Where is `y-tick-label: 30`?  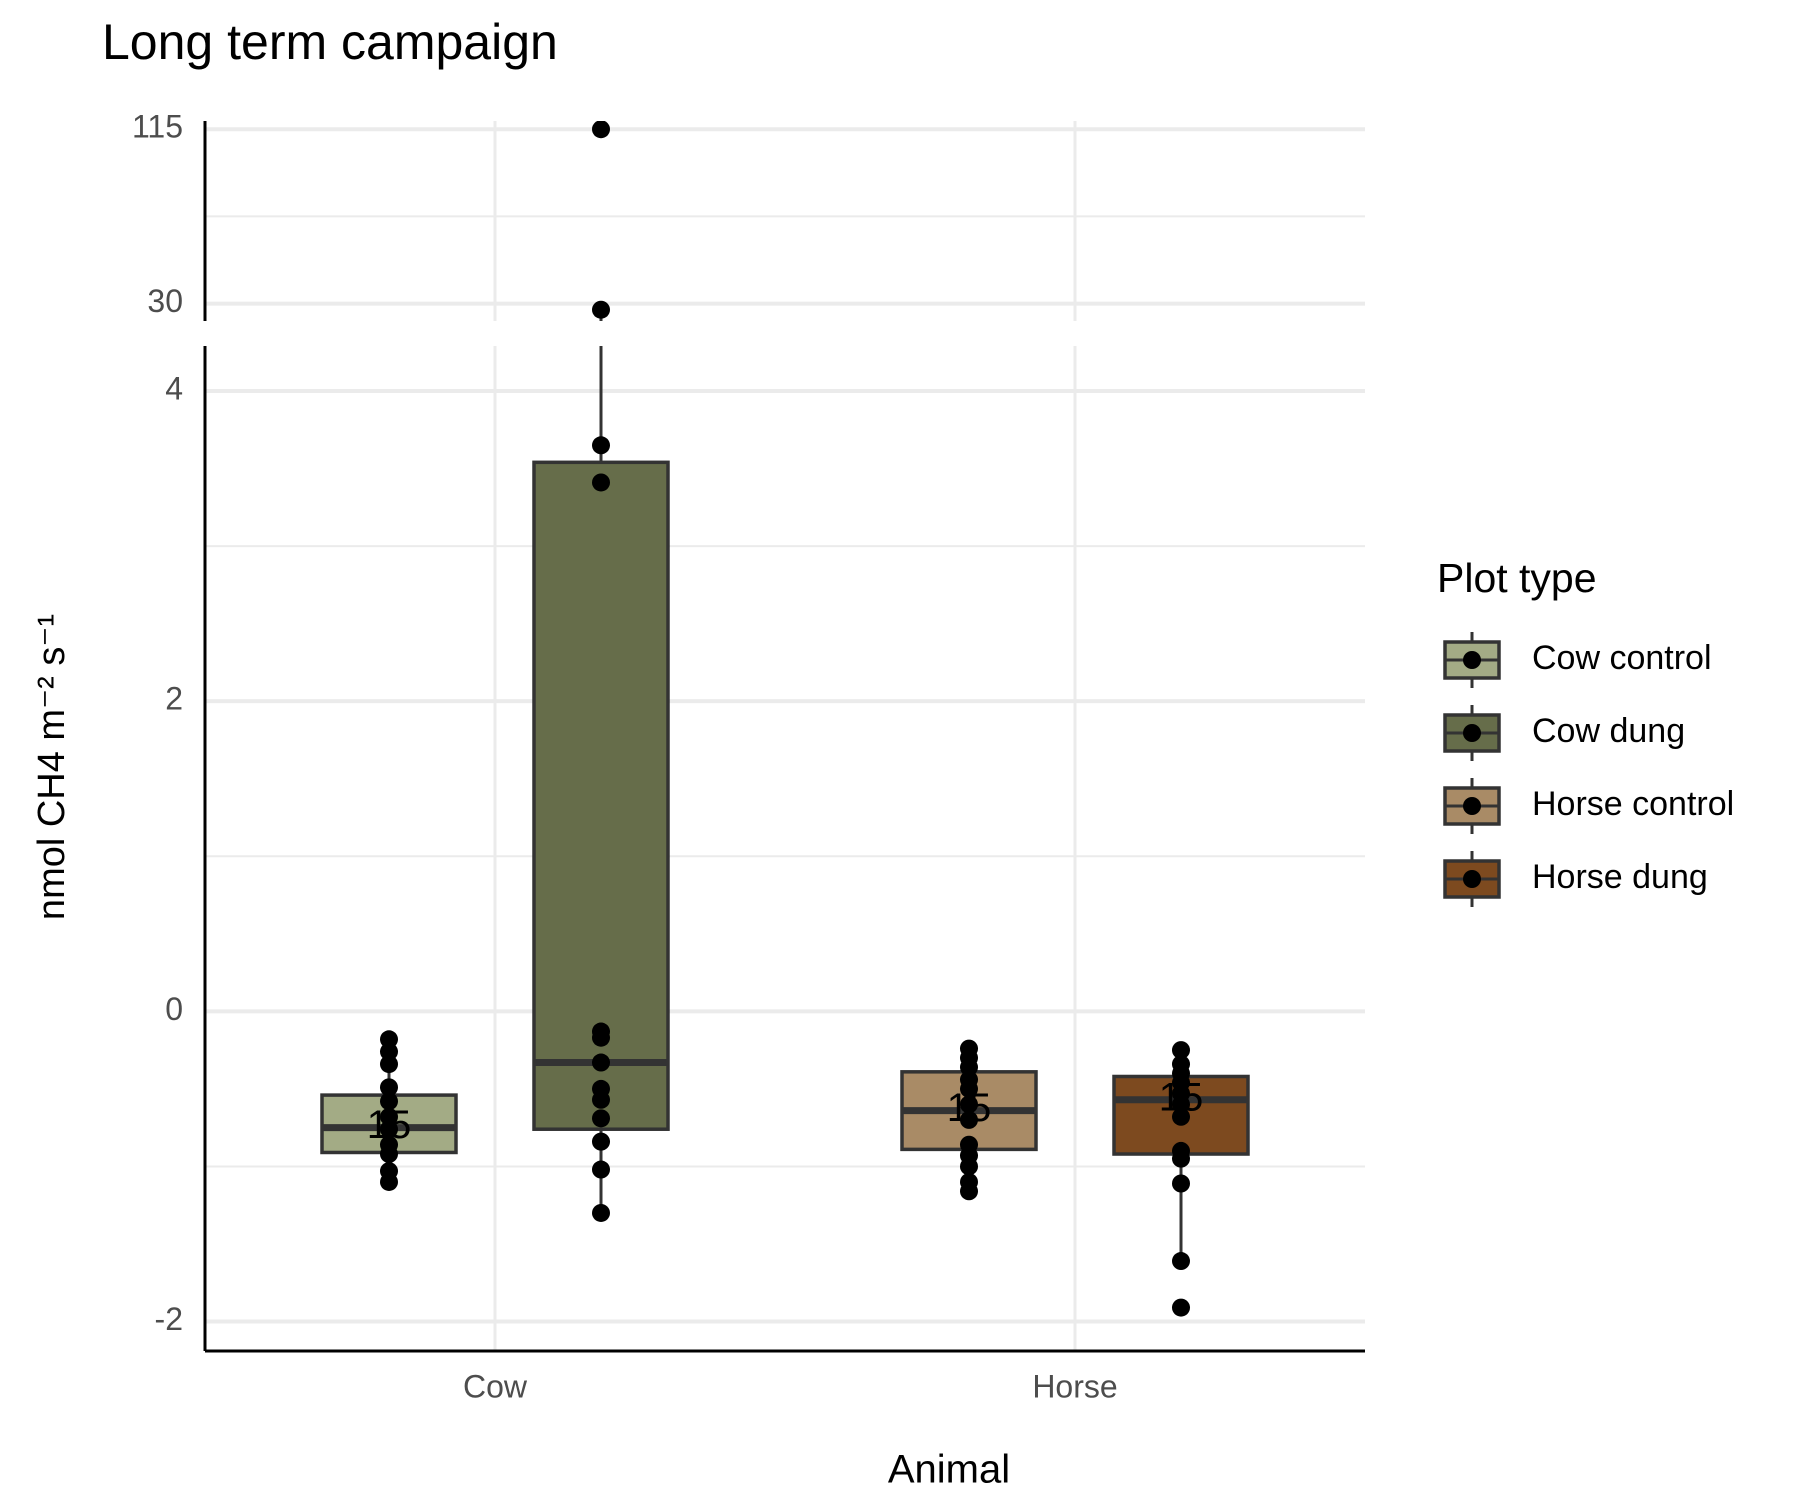 y-tick-label: 30 is located at coordinates (165, 301).